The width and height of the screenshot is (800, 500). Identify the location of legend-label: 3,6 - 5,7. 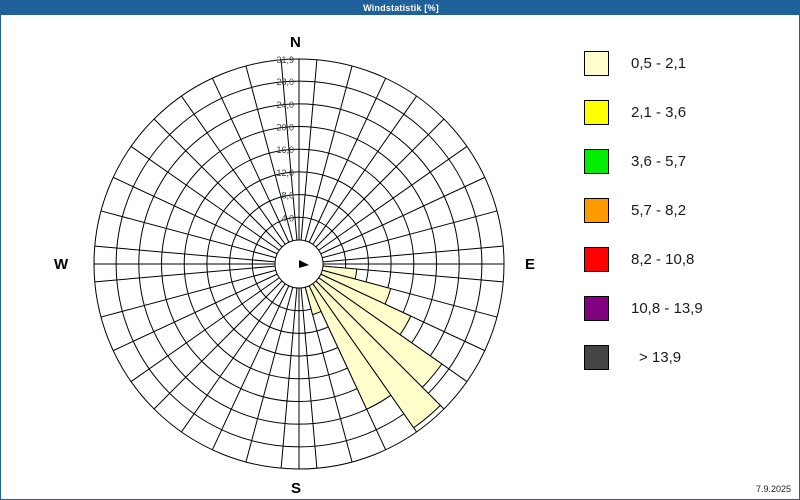
(659, 161).